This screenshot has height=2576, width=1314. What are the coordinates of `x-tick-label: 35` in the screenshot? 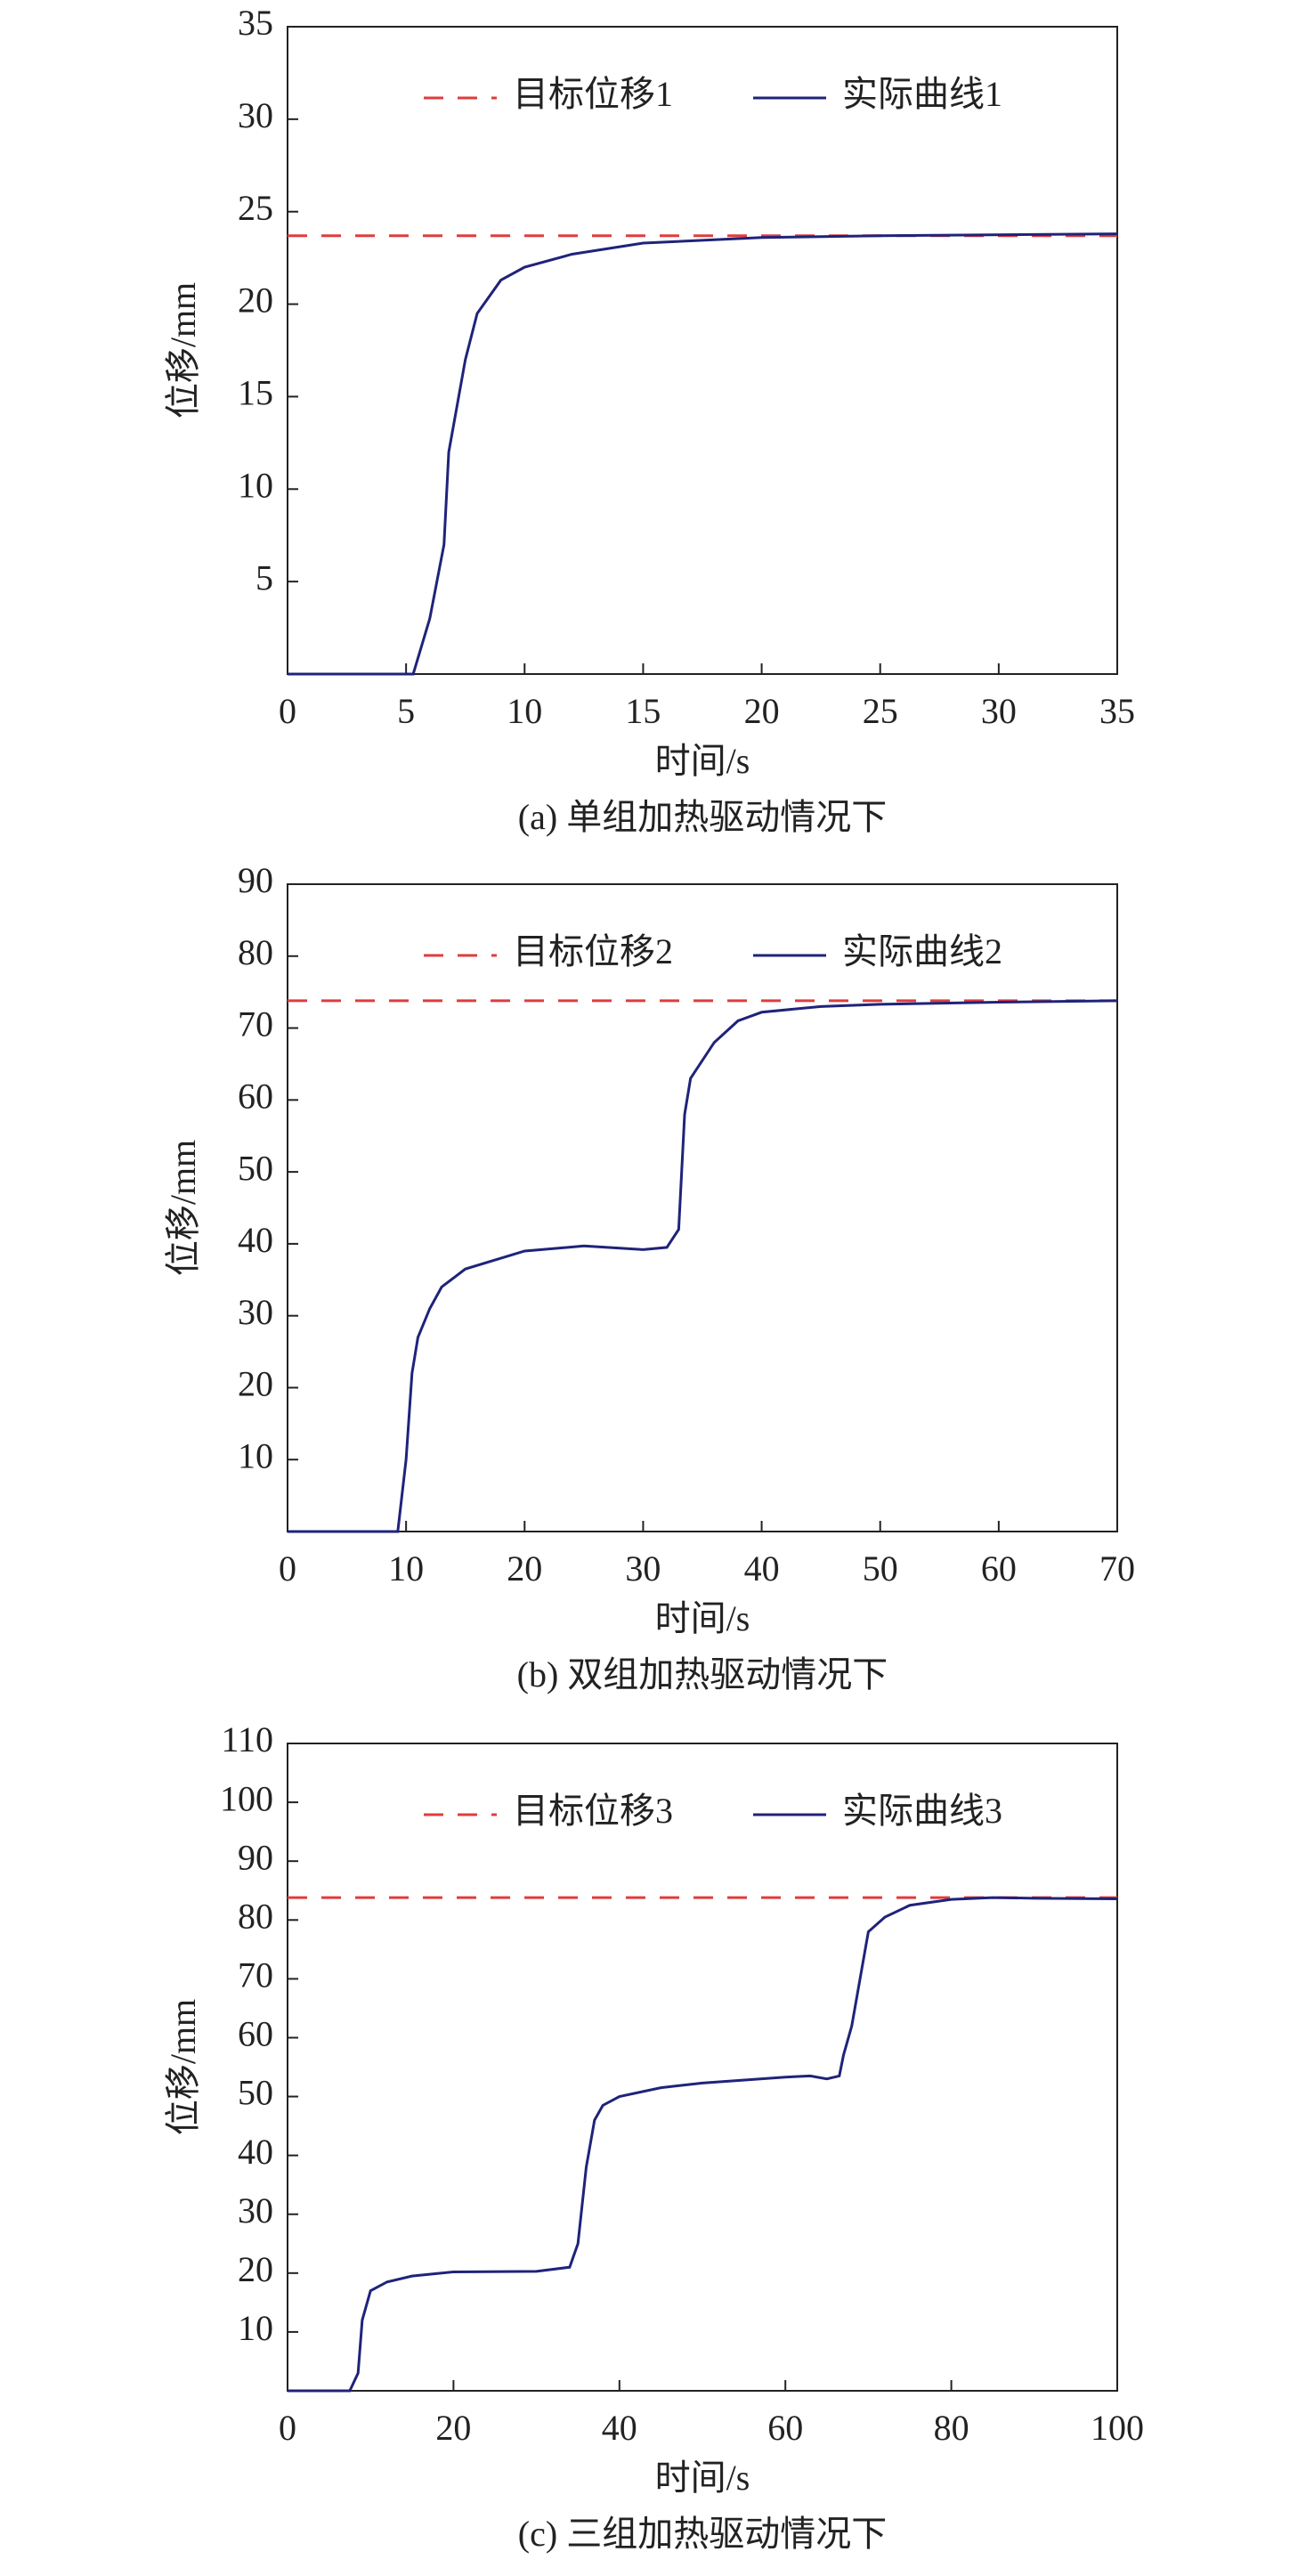 It's located at (1117, 711).